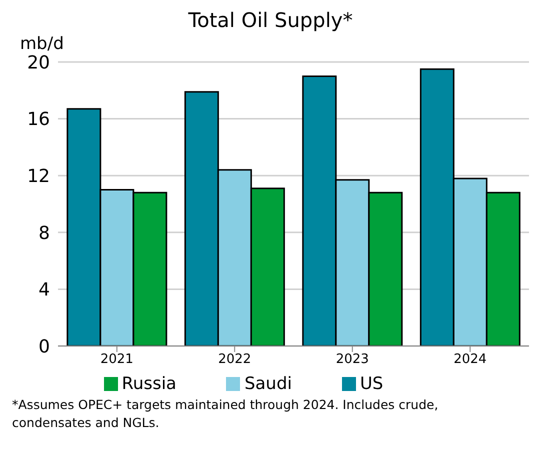 This screenshot has height=465, width=541. Describe the element at coordinates (149, 384) in the screenshot. I see `legend-label: Russia` at that location.